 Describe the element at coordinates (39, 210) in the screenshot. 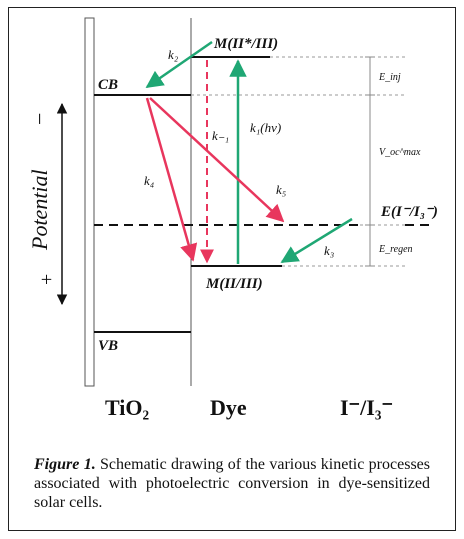

I see `potential-label: Potential` at that location.